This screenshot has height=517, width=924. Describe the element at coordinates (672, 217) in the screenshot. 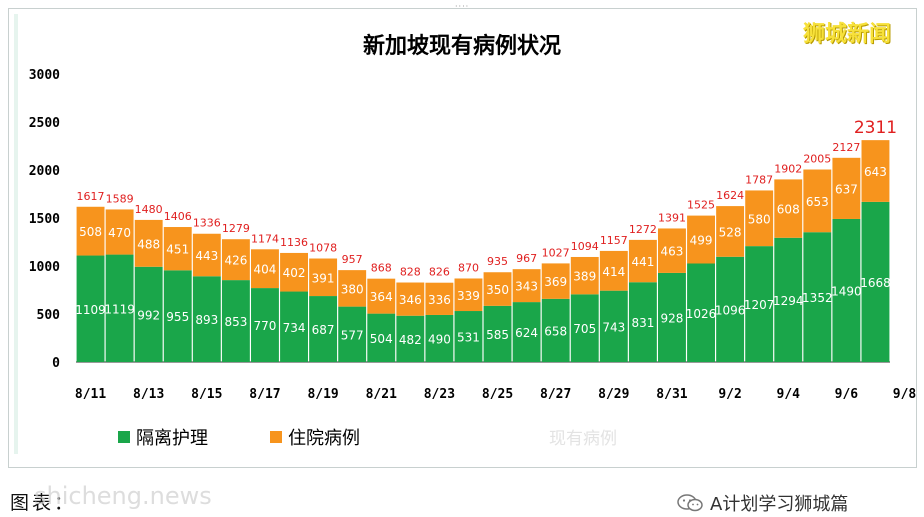

I see `data-label-total: 1391` at that location.